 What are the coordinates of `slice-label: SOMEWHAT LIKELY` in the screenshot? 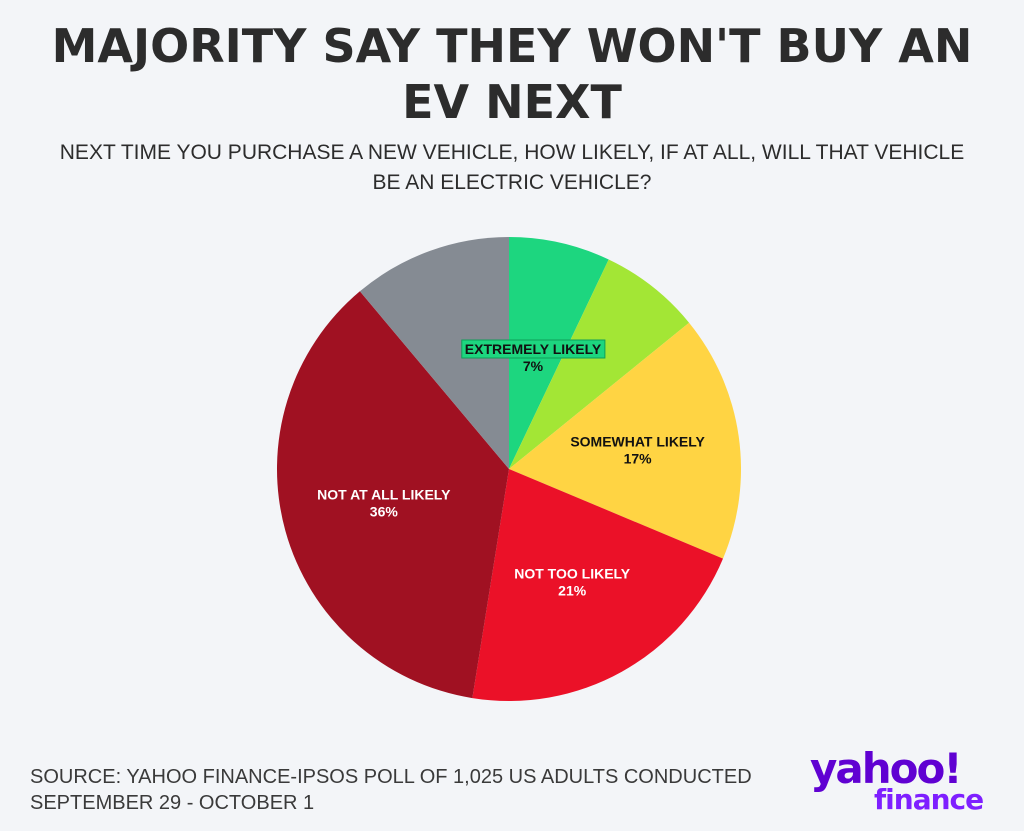 It's located at (637, 442).